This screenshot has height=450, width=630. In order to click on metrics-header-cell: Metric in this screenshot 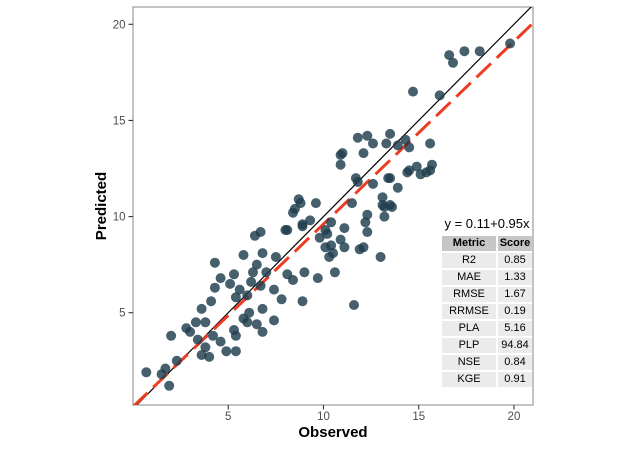, I will do `click(469, 243)`.